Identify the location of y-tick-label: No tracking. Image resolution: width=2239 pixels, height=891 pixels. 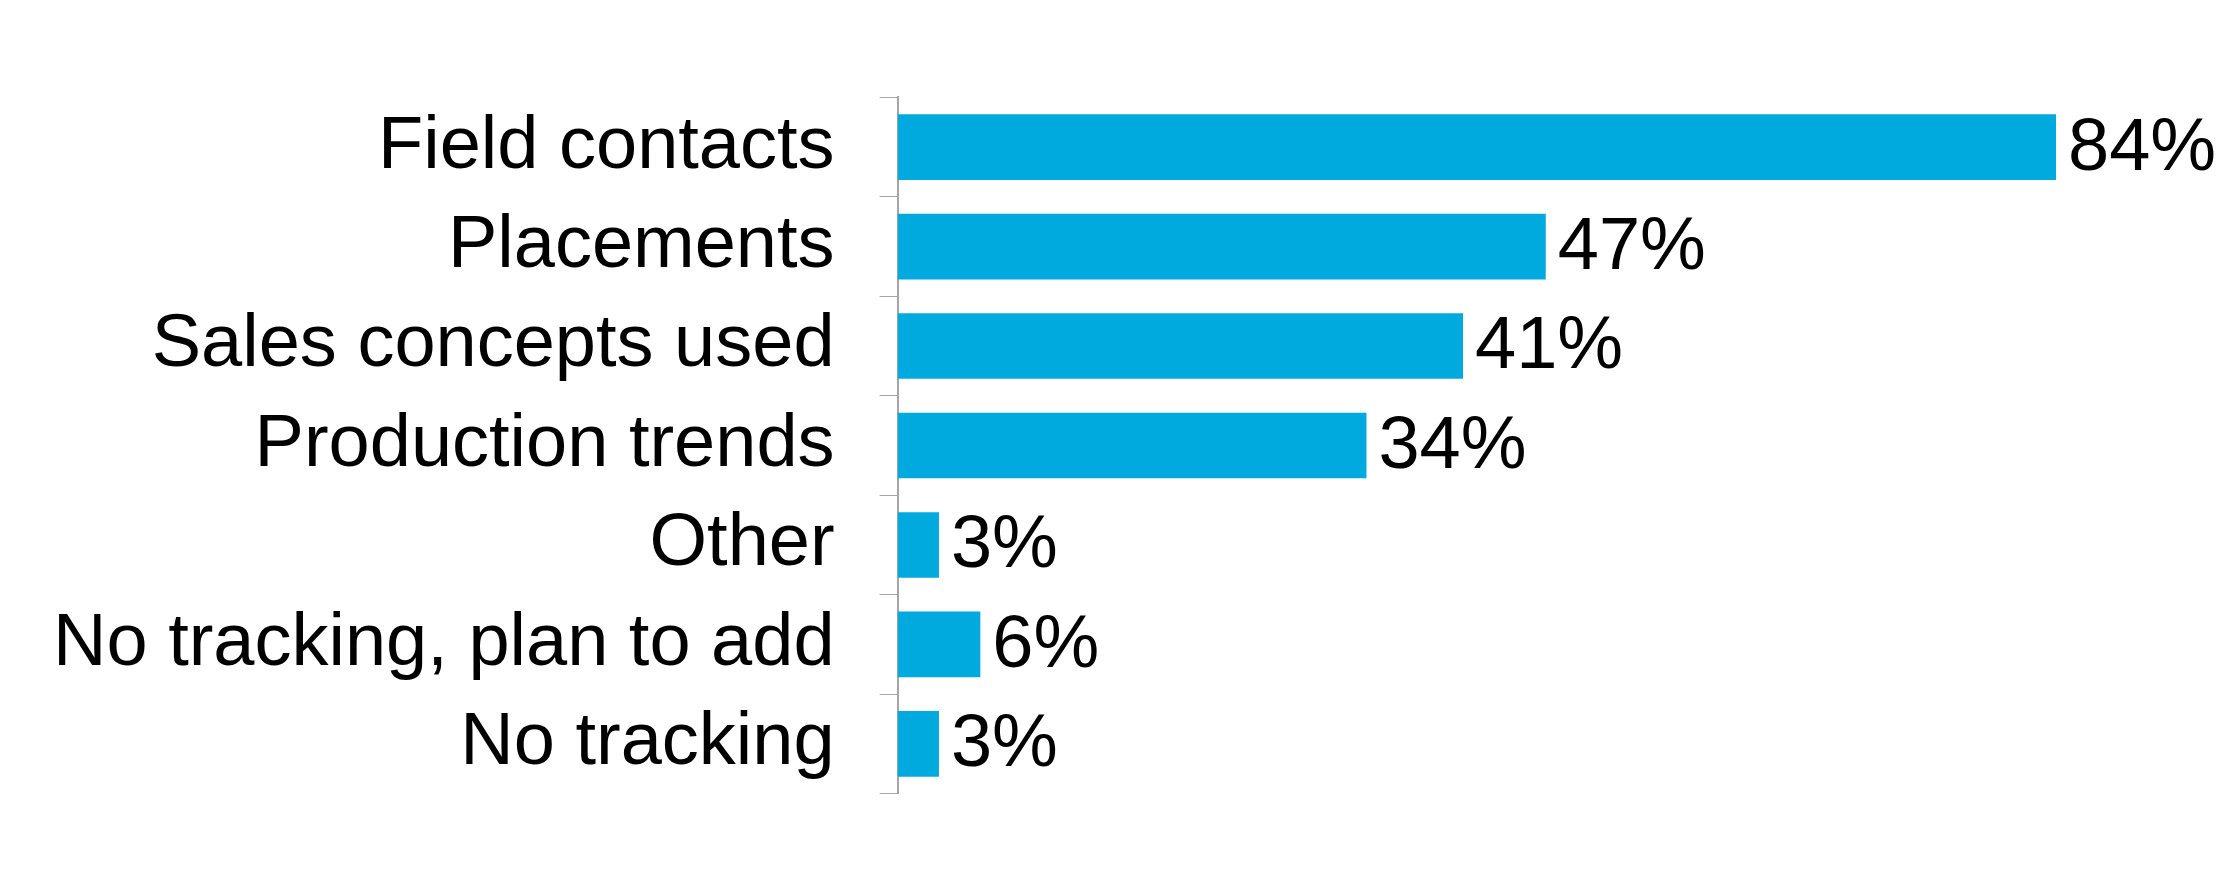
(647, 739).